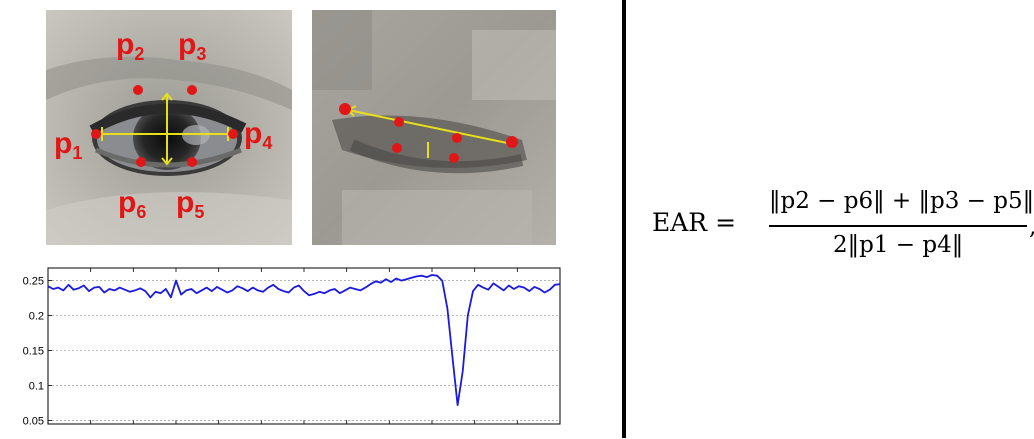 This screenshot has height=439, width=1034. Describe the element at coordinates (258, 135) in the screenshot. I see `label-p4: p4` at that location.